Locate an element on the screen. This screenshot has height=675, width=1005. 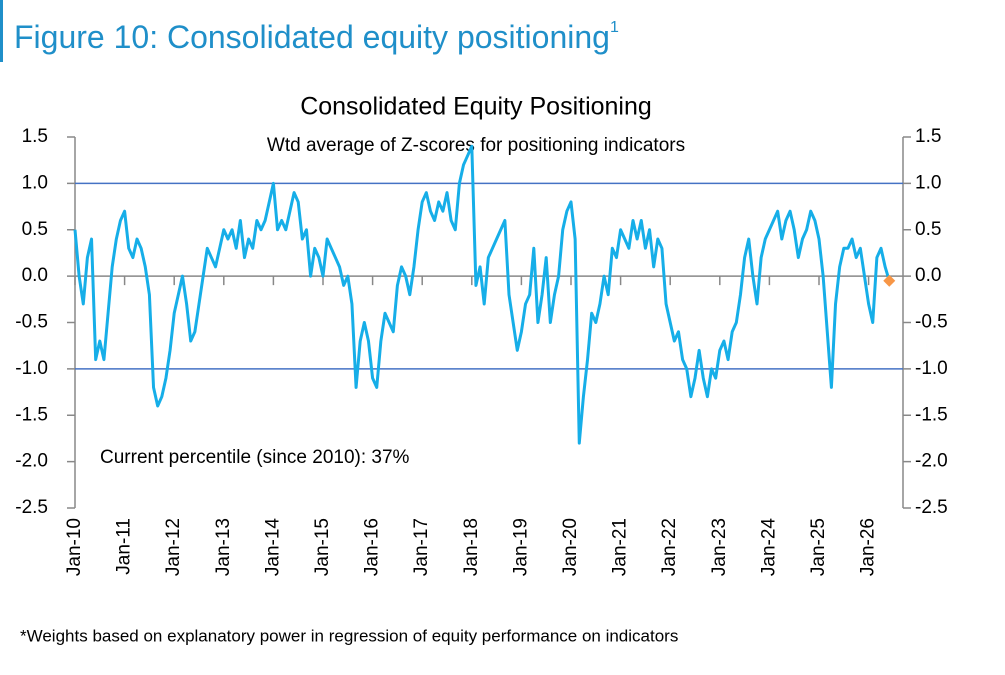
x-tick-label: Jan-24 is located at coordinates (768, 547).